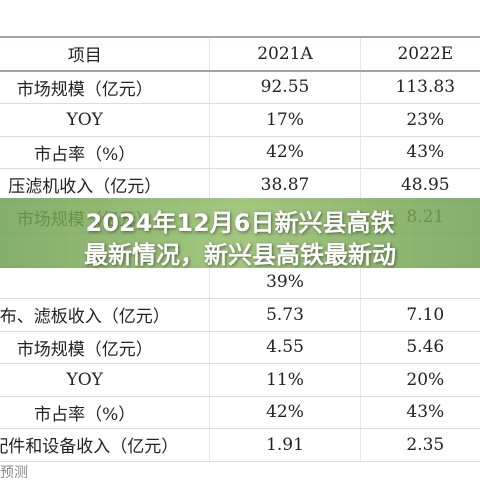 The height and width of the screenshot is (480, 480). What do you see at coordinates (419, 445) in the screenshot?
I see `table-cell: 2.35` at bounding box center [419, 445].